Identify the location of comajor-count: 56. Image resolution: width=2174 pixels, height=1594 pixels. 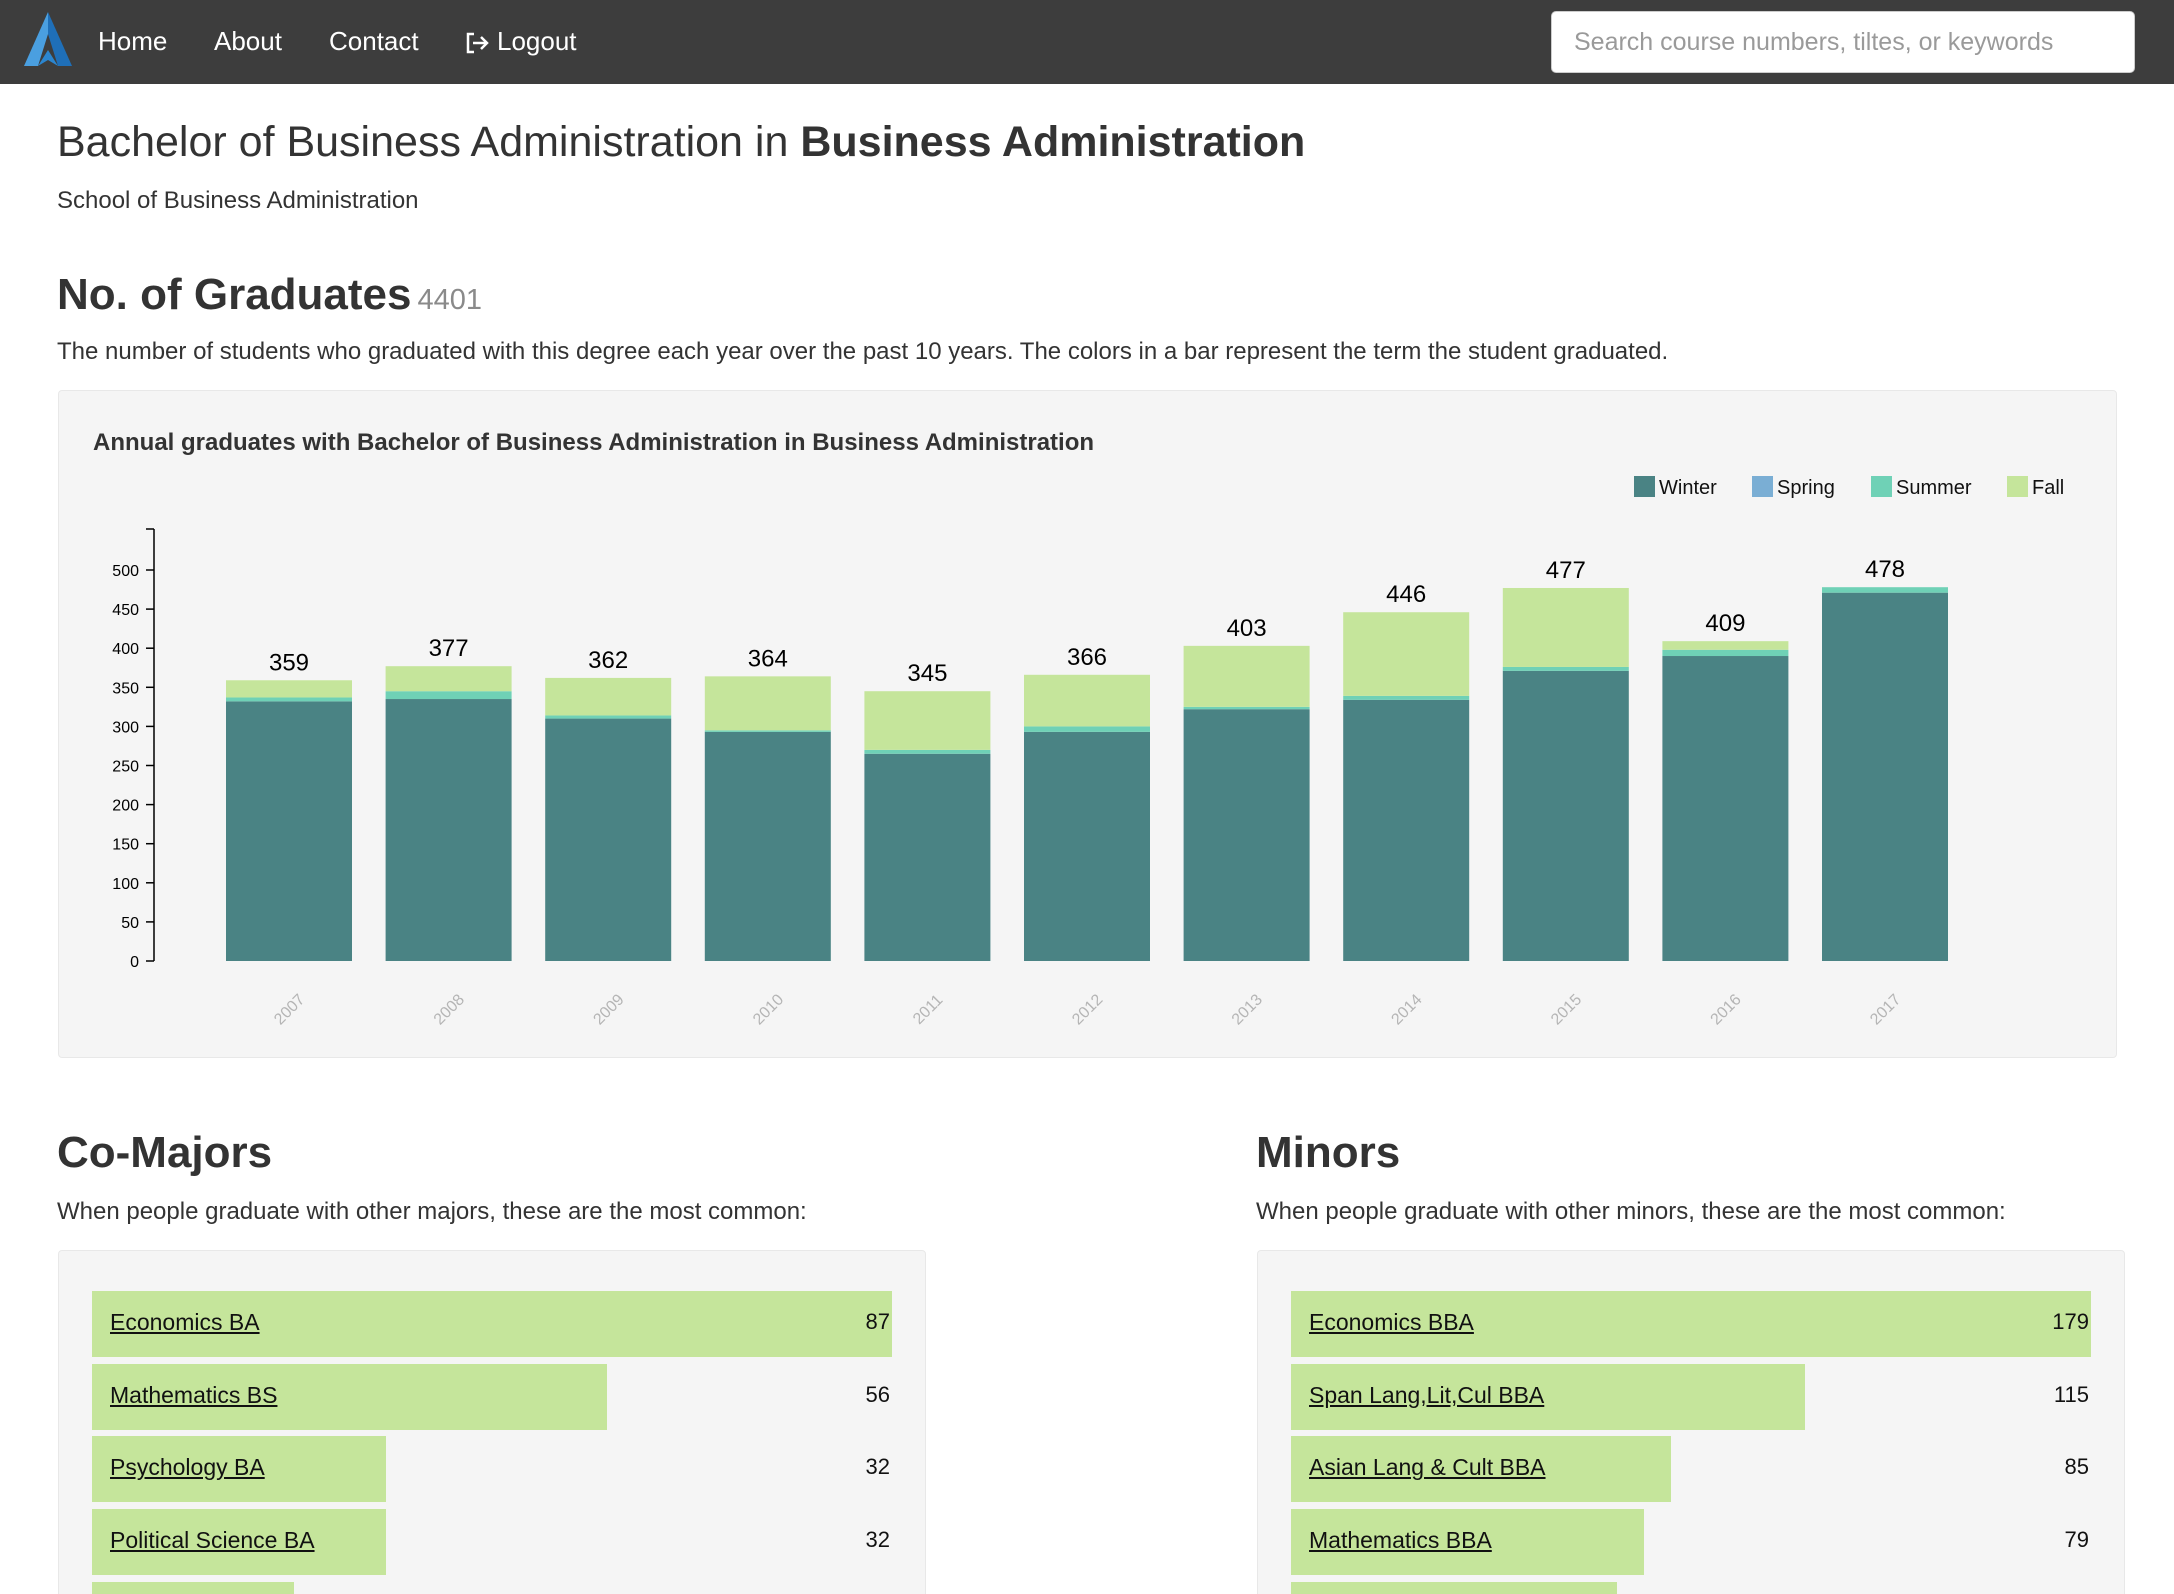
(877, 1394).